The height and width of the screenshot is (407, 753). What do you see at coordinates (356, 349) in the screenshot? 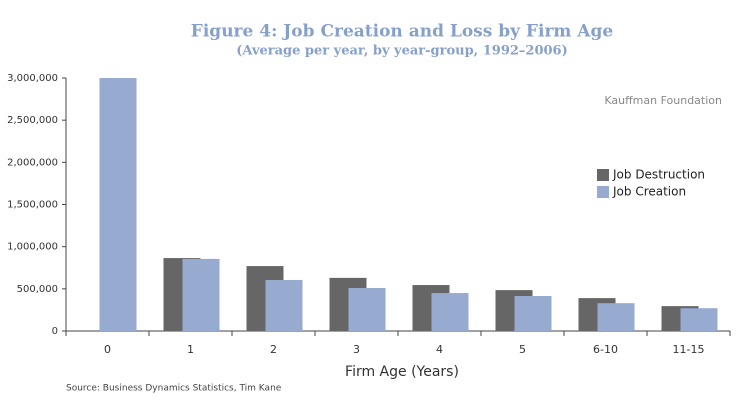
I see `x-tick-label: 3` at bounding box center [356, 349].